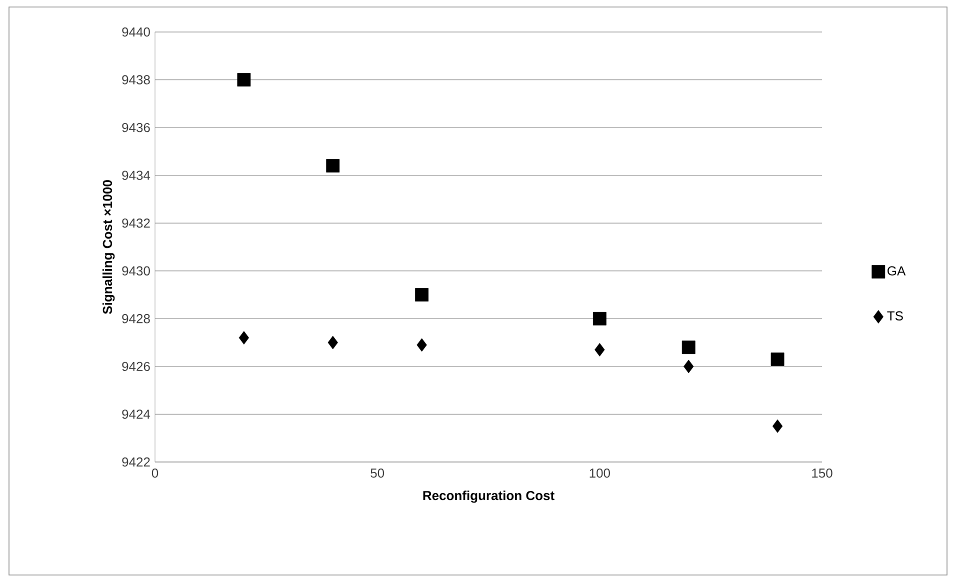 This screenshot has width=956, height=582. Describe the element at coordinates (822, 473) in the screenshot. I see `x-tick-label: 150` at that location.